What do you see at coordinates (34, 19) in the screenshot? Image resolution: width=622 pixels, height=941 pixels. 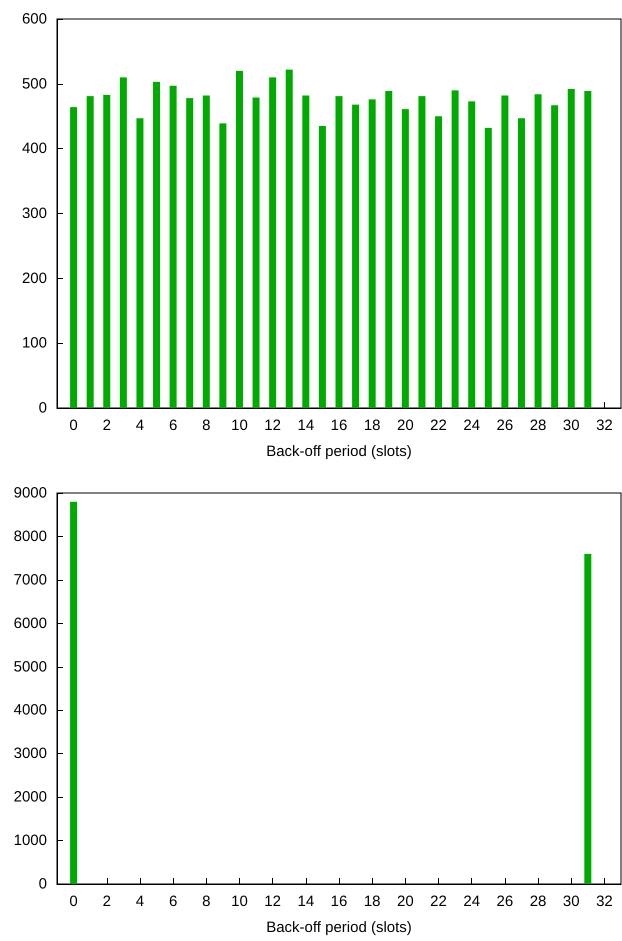 I see `y-tick-label: 600` at bounding box center [34, 19].